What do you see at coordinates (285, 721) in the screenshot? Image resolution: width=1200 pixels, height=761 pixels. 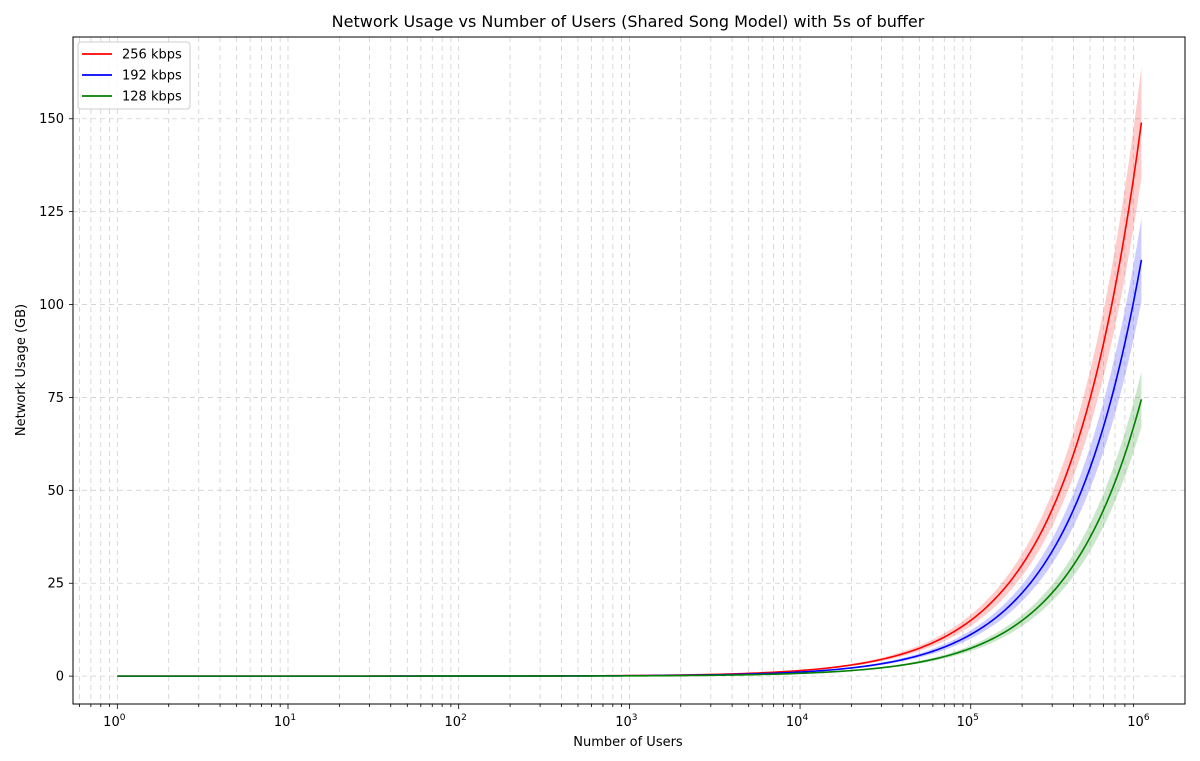 I see `x-tick-label: 10¹` at bounding box center [285, 721].